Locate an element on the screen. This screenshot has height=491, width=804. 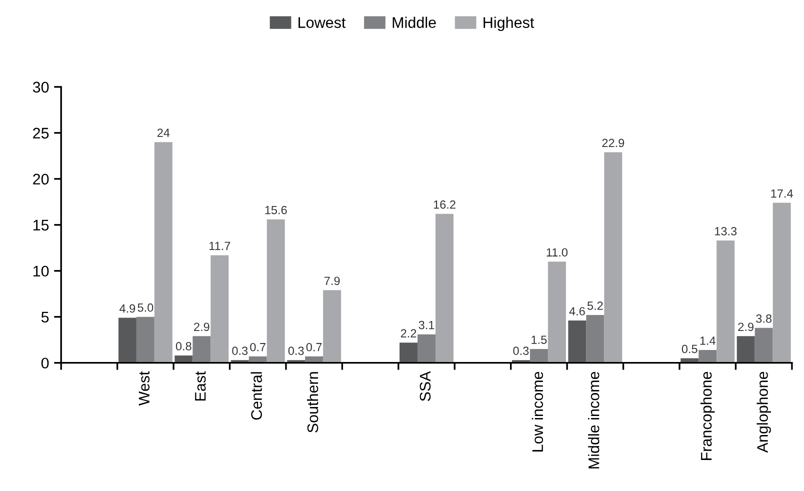
x-tick-label: Francophone is located at coordinates (707, 416).